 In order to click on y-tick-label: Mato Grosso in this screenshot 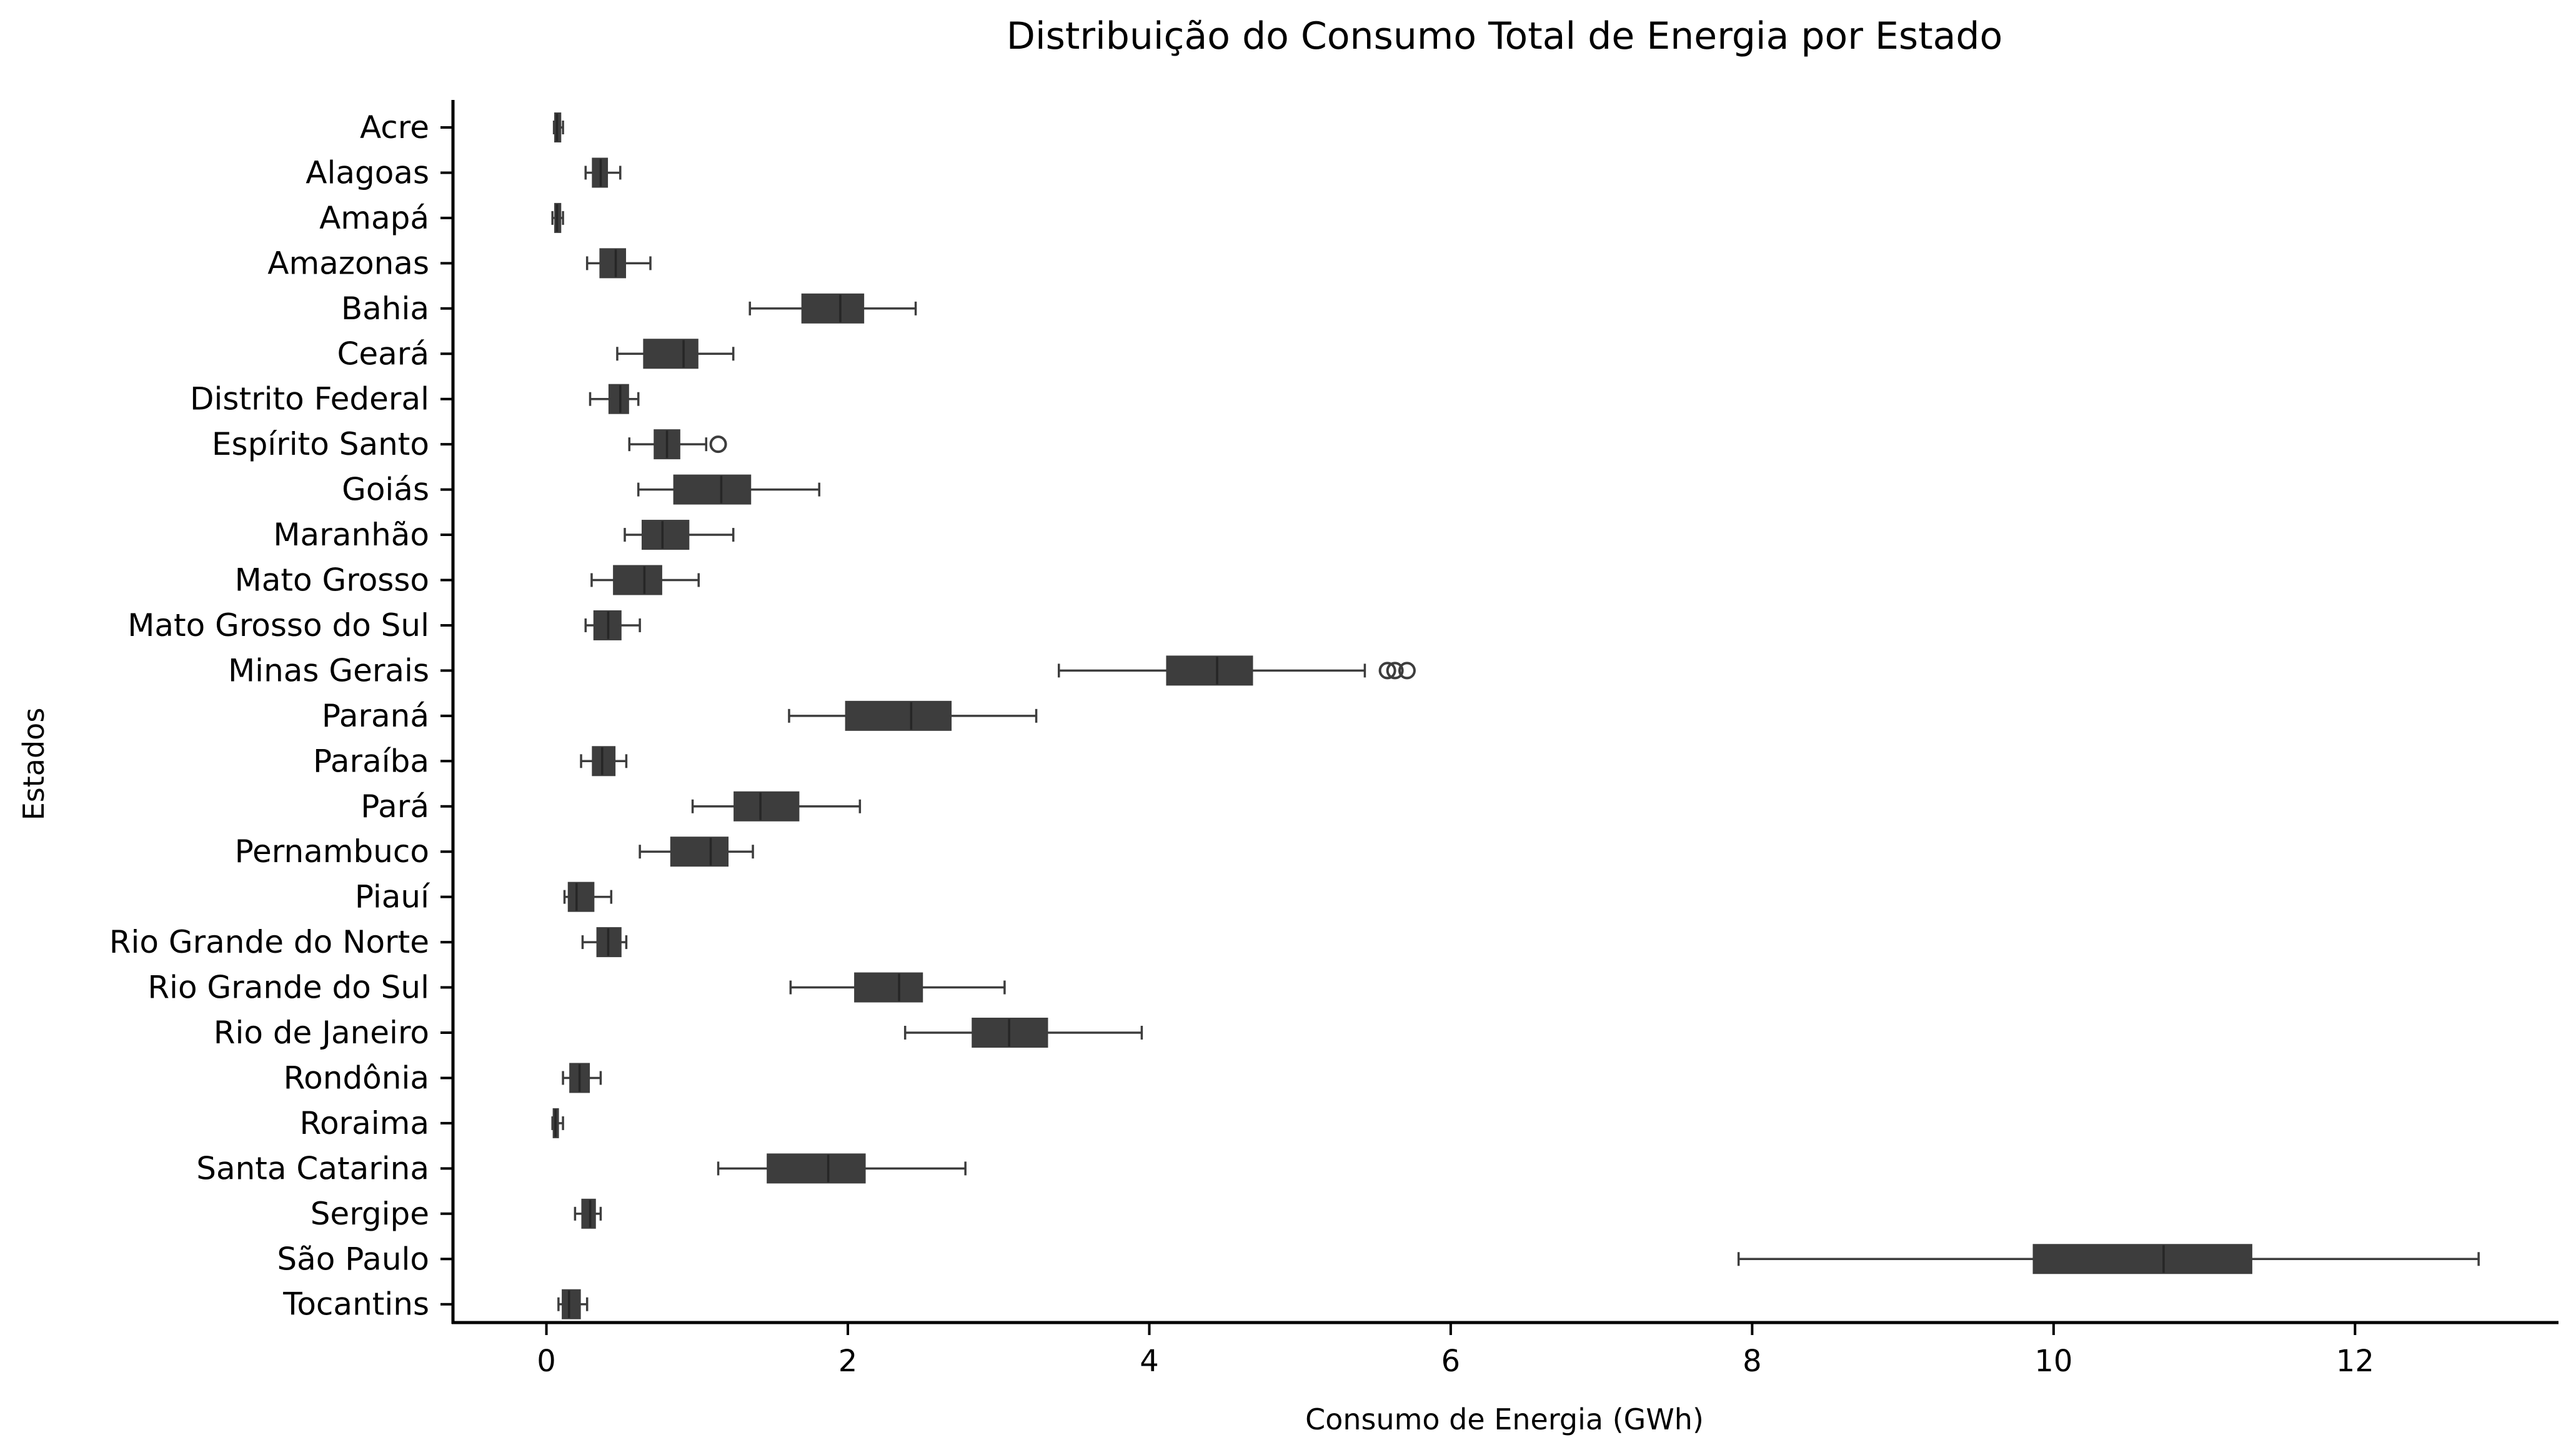, I will do `click(332, 580)`.